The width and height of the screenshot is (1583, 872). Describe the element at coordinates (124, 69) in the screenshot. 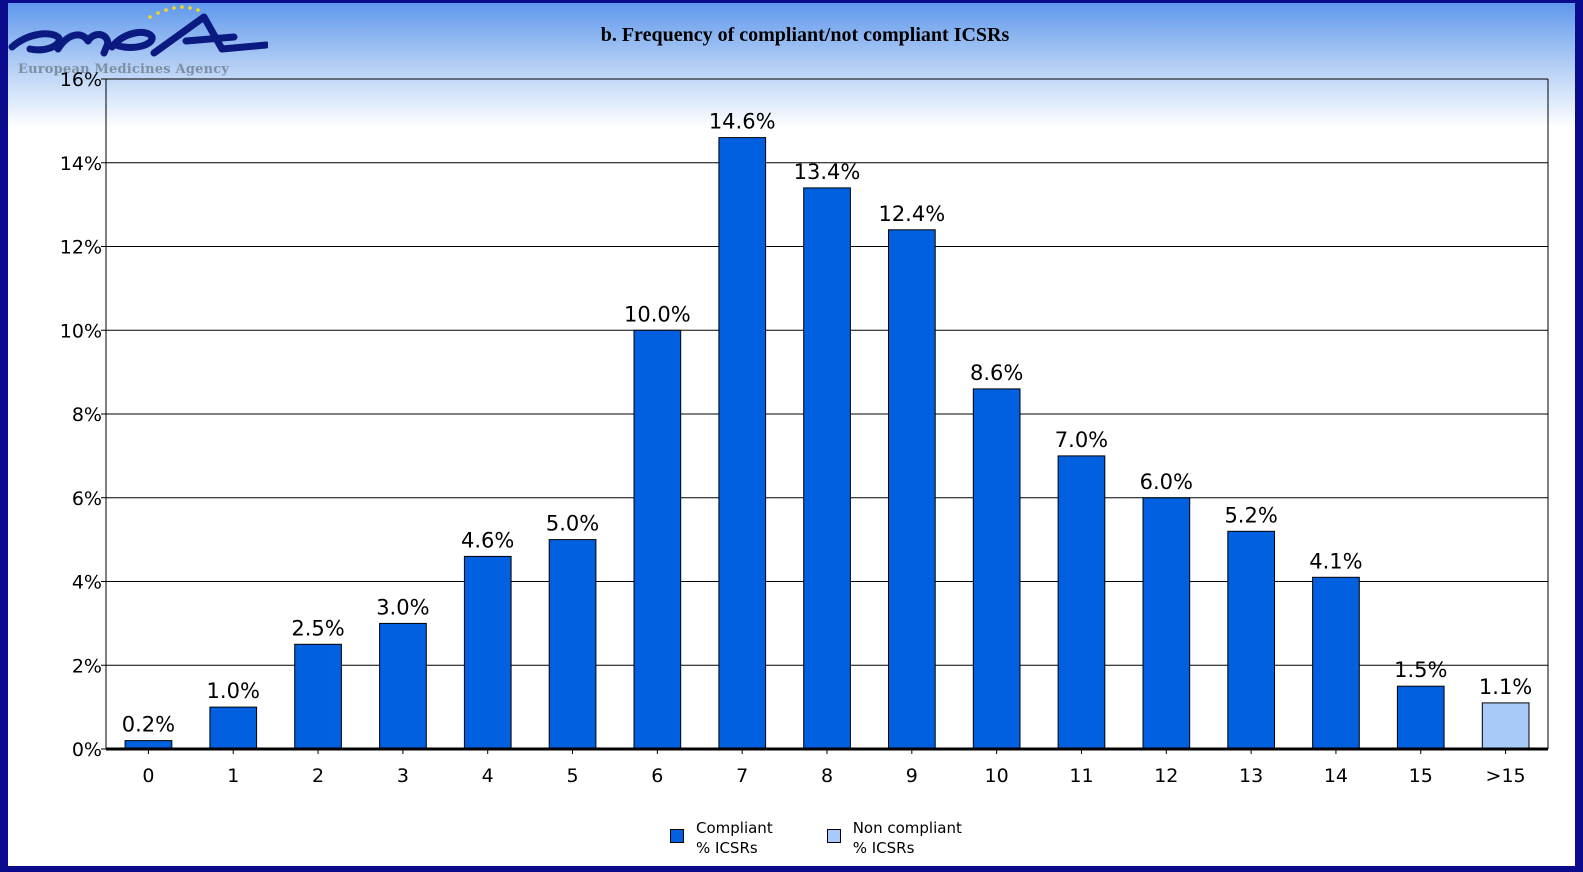

I see `logo-caption: European Medicines Agency` at that location.